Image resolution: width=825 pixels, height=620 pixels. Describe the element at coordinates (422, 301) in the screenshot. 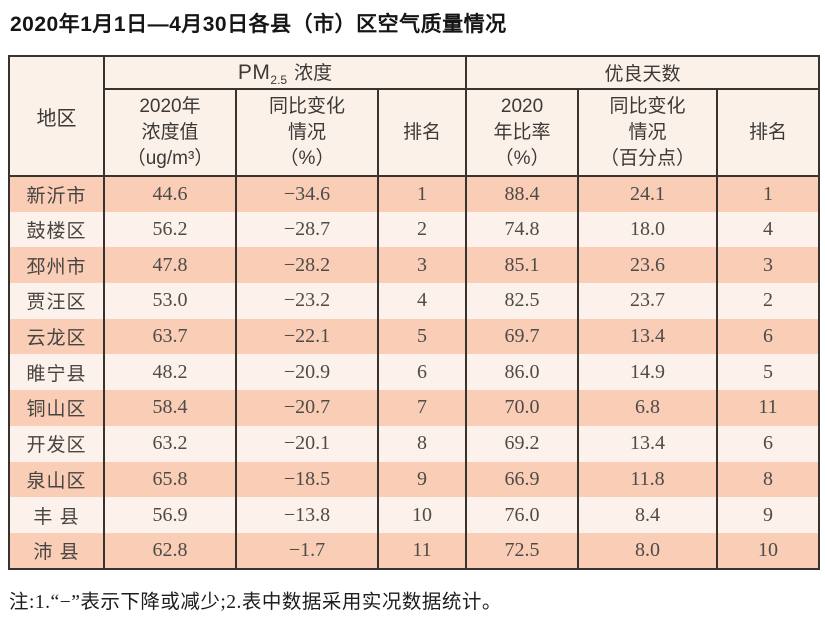

I see `pm-rank-cell: 4` at that location.